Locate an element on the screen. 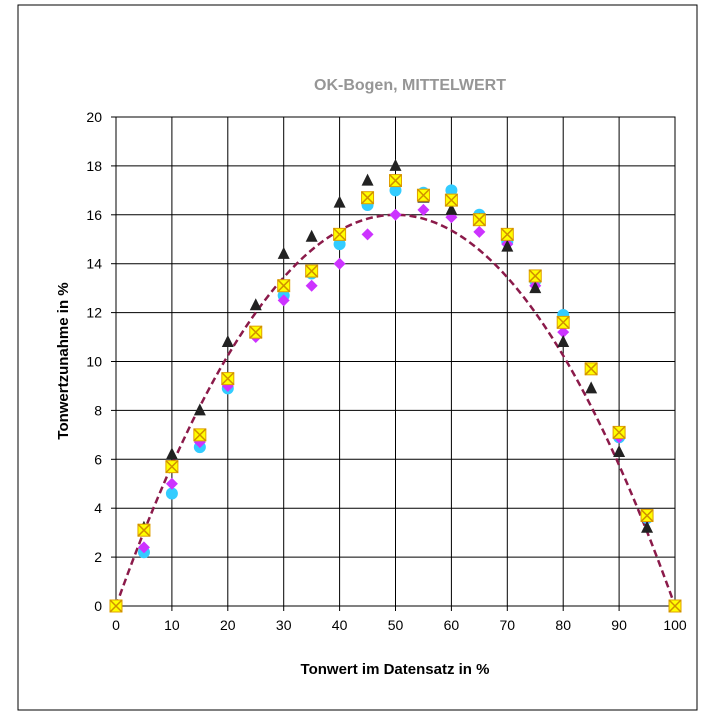  y-tick-label: 14 is located at coordinates (94, 264).